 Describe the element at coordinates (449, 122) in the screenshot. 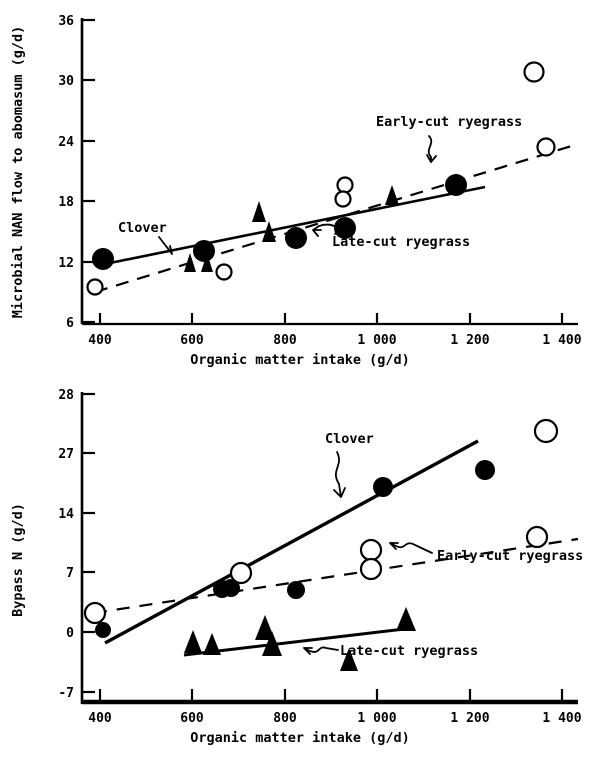

I see `top-annotation-early-cut-ryegrass: Early-cut ryegrass` at that location.